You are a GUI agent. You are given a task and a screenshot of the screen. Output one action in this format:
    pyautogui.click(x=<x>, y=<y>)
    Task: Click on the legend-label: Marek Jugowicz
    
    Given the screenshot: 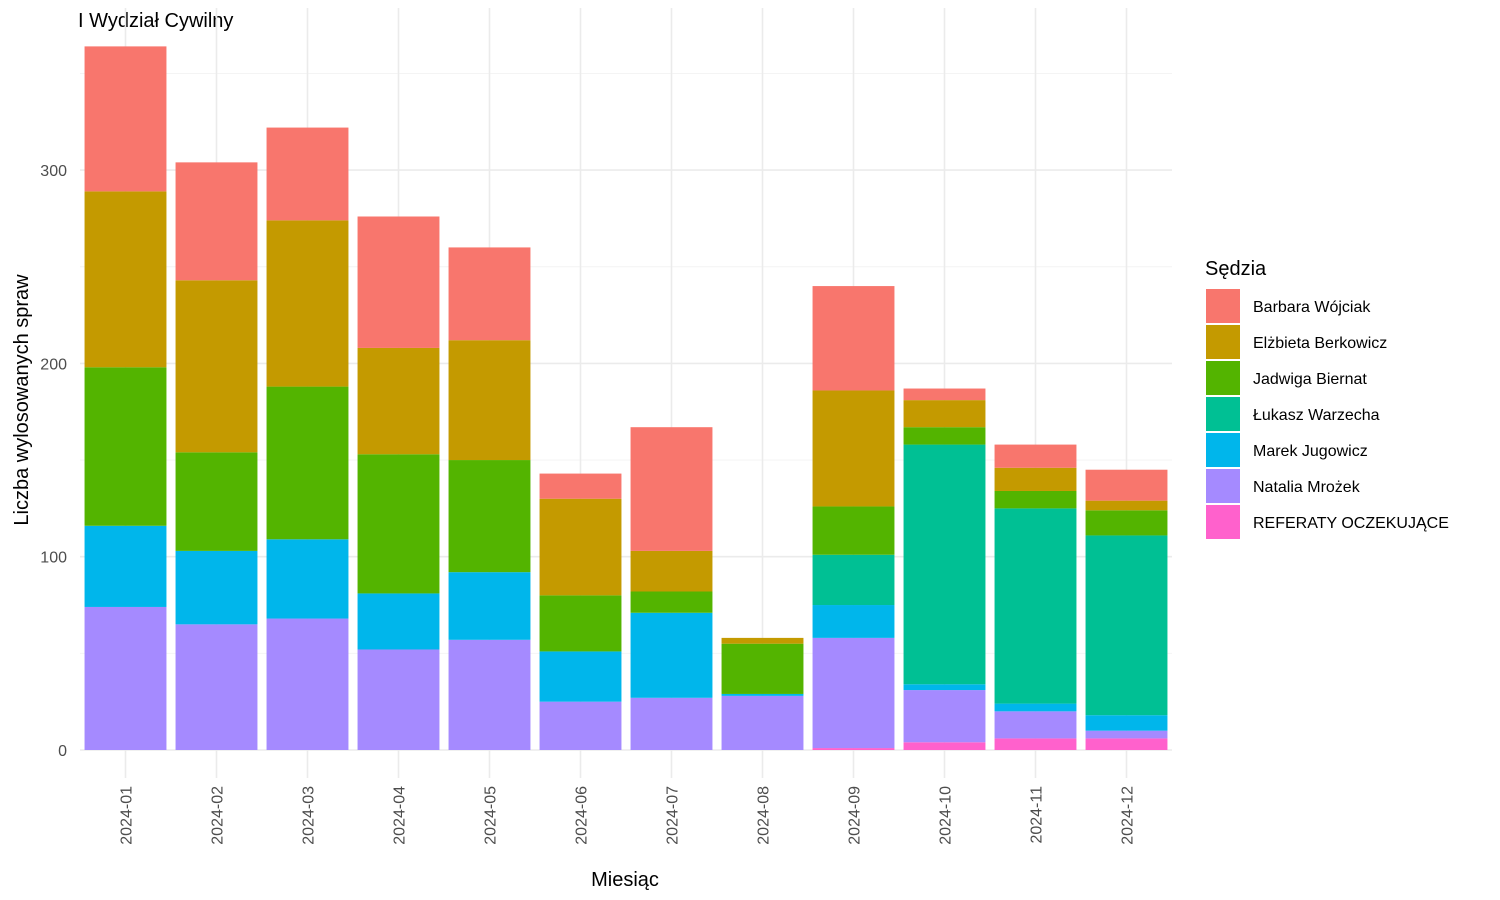 What is the action you would take?
    pyautogui.click(x=1310, y=451)
    